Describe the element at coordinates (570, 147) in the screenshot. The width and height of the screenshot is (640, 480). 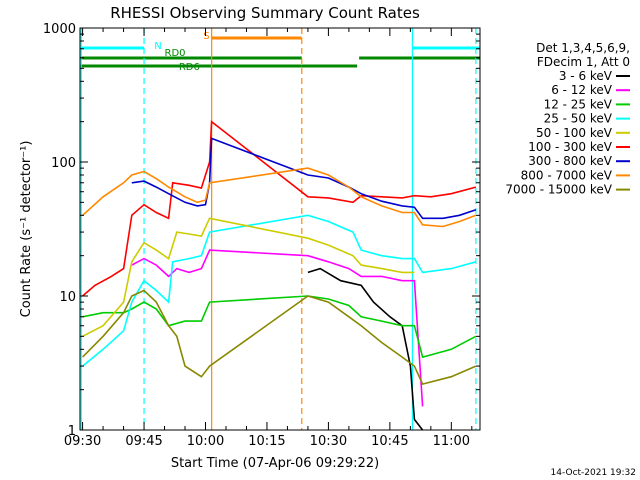
I see `legend-entry-label: 100 - 300 keV` at that location.